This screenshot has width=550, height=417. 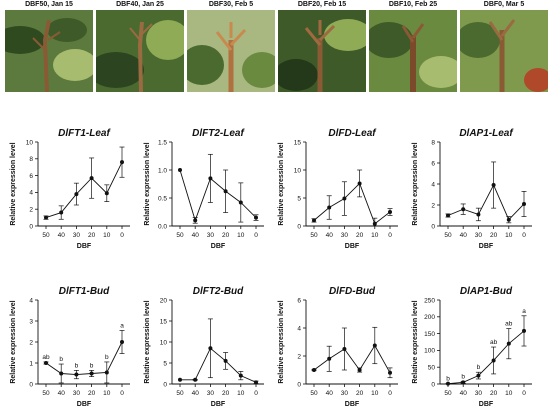 What do you see at coordinates (322, 4) in the screenshot?
I see `photo-label: DBF20, Feb 15` at bounding box center [322, 4].